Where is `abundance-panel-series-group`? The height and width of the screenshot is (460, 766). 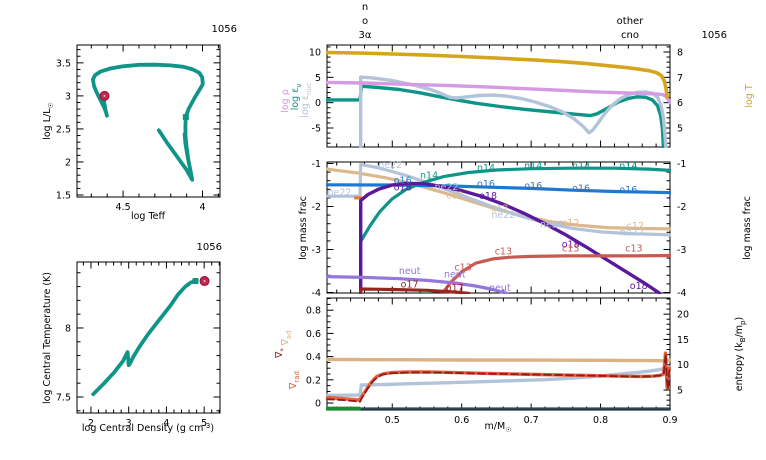
abundance-panel-series-group is located at coordinates (498, 228).